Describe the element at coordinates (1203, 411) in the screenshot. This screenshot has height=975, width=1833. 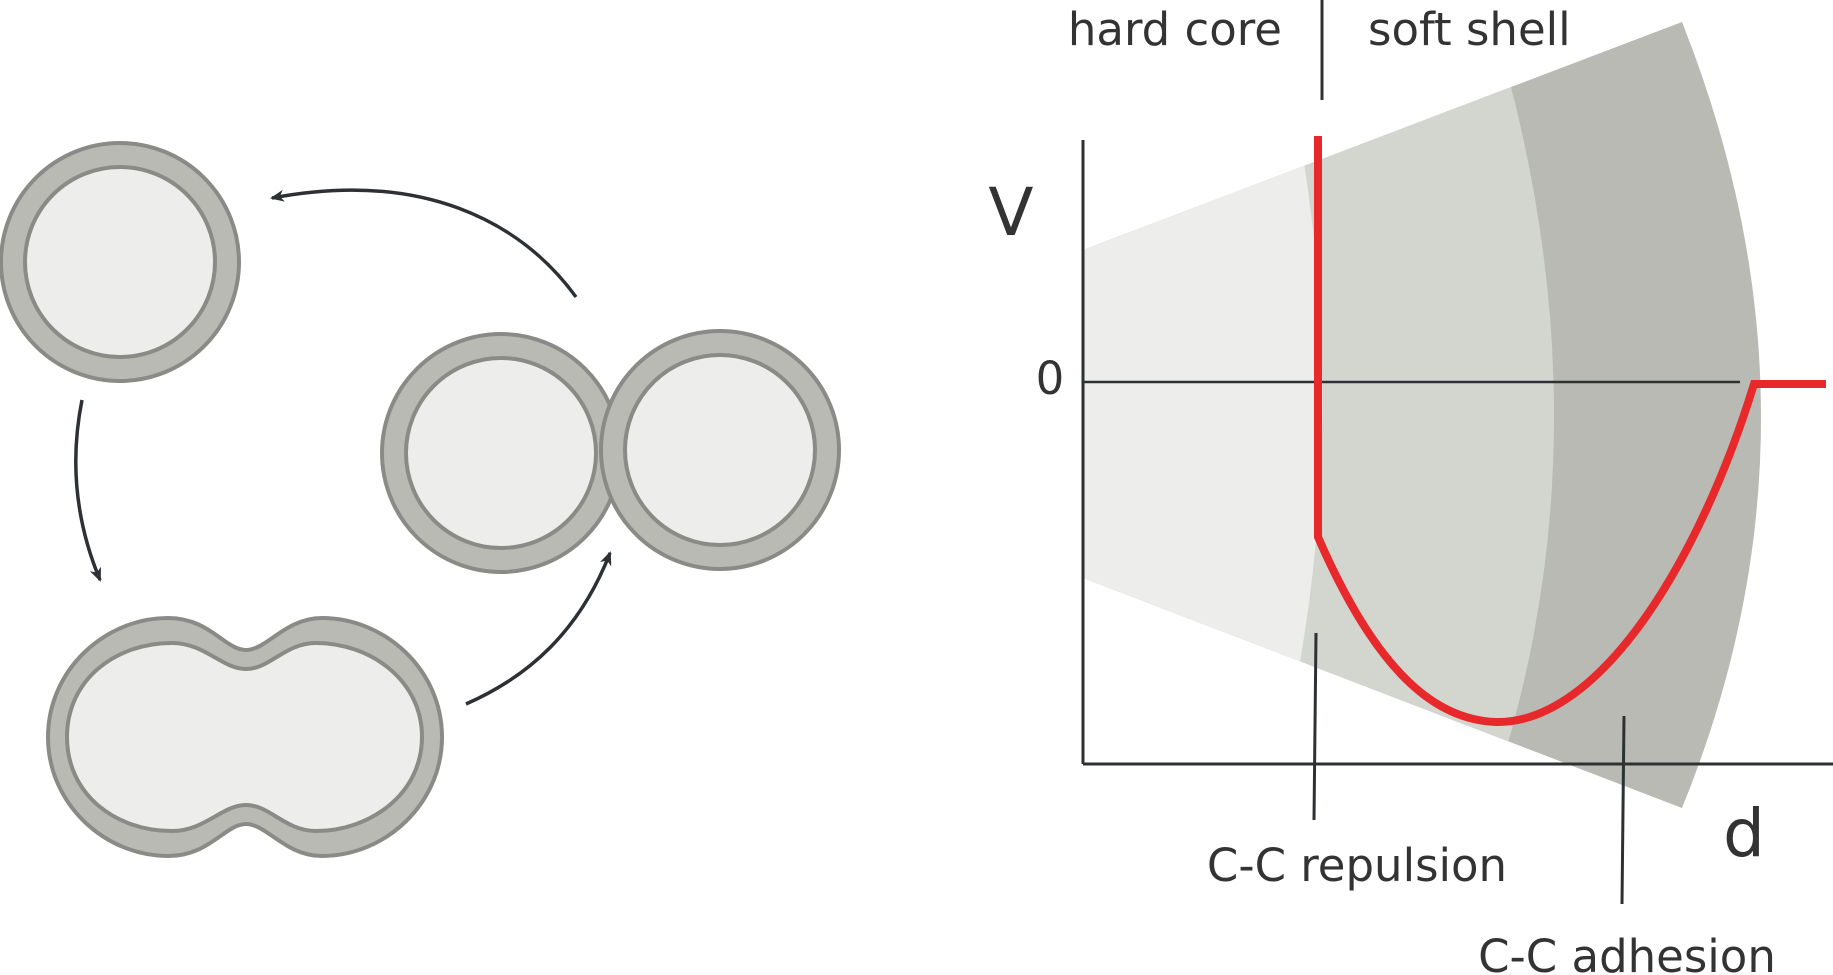
I see `wedge-core-region` at that location.